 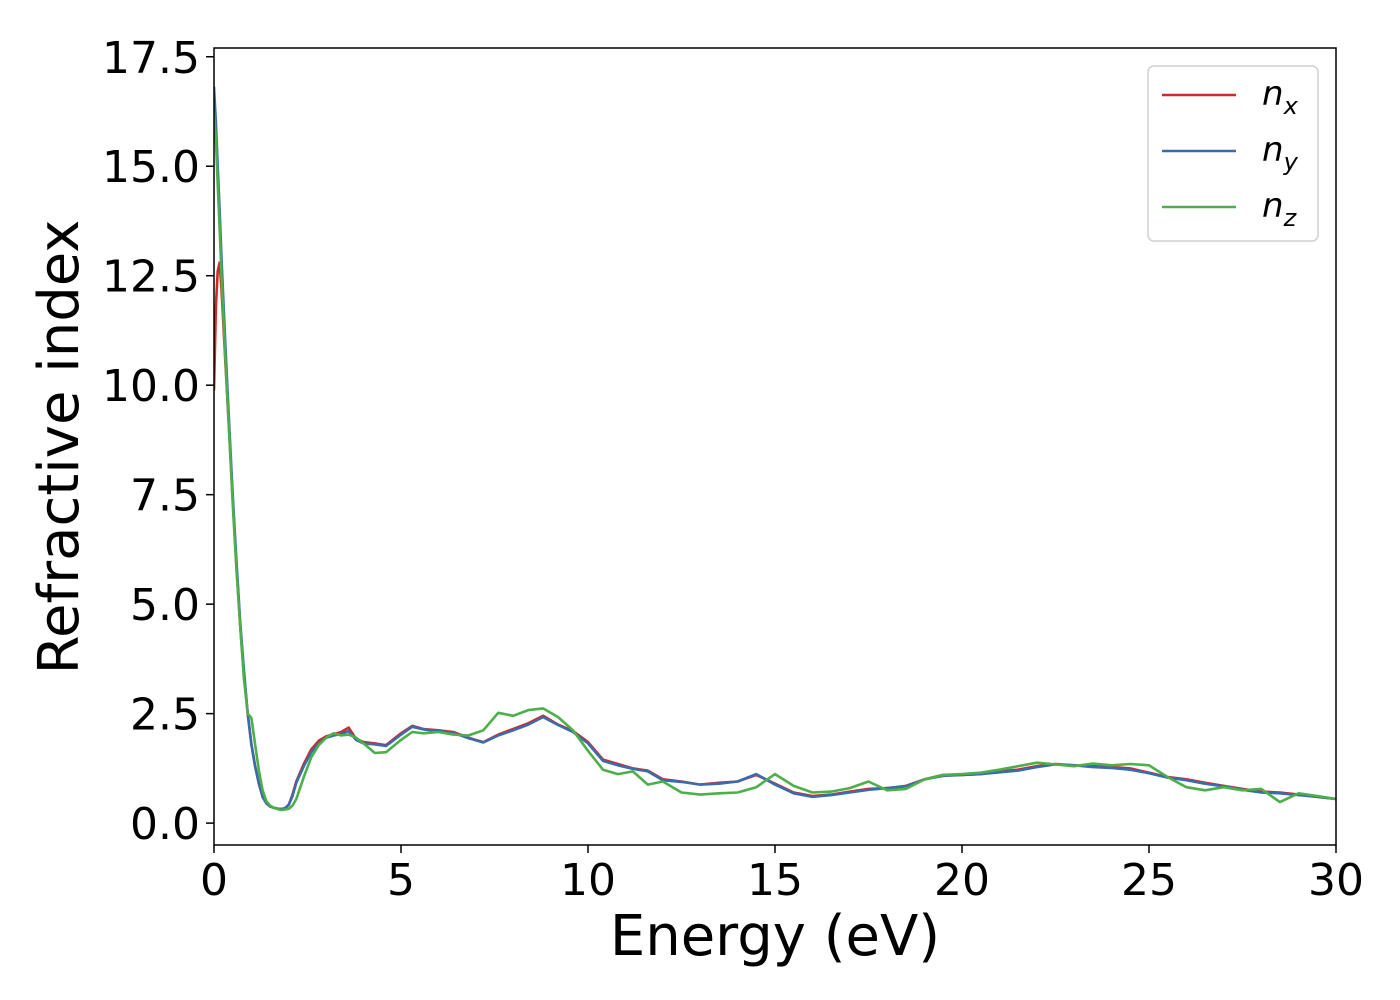 I want to click on y-tick-label: 7.5, so click(x=165, y=496).